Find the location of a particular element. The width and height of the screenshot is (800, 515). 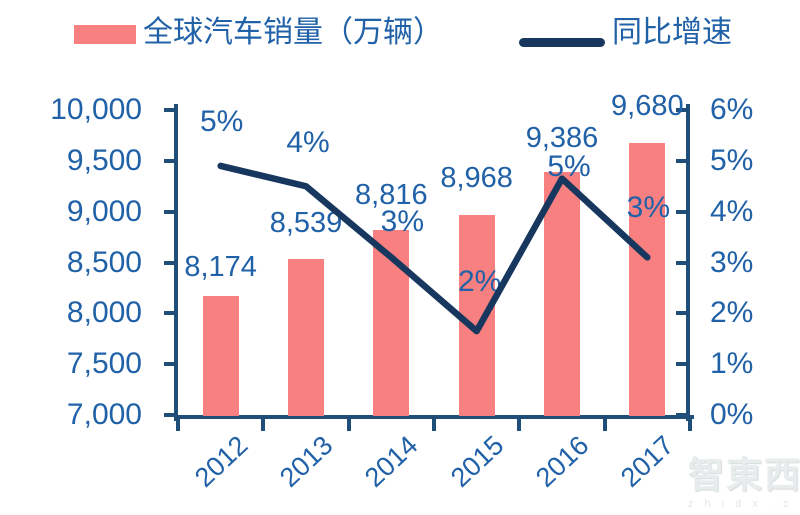

bar-2013 is located at coordinates (306, 337).